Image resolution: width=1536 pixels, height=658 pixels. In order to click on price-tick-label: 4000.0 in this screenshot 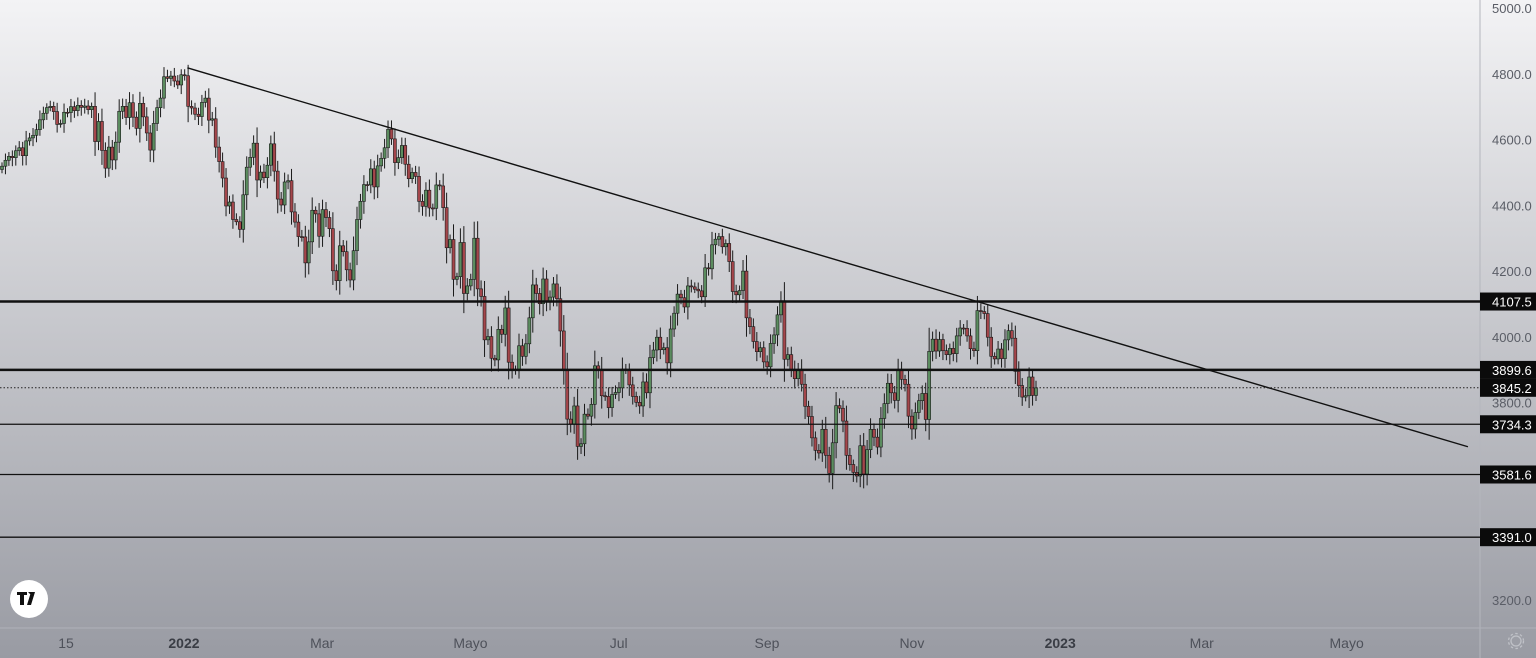, I will do `click(1512, 337)`.